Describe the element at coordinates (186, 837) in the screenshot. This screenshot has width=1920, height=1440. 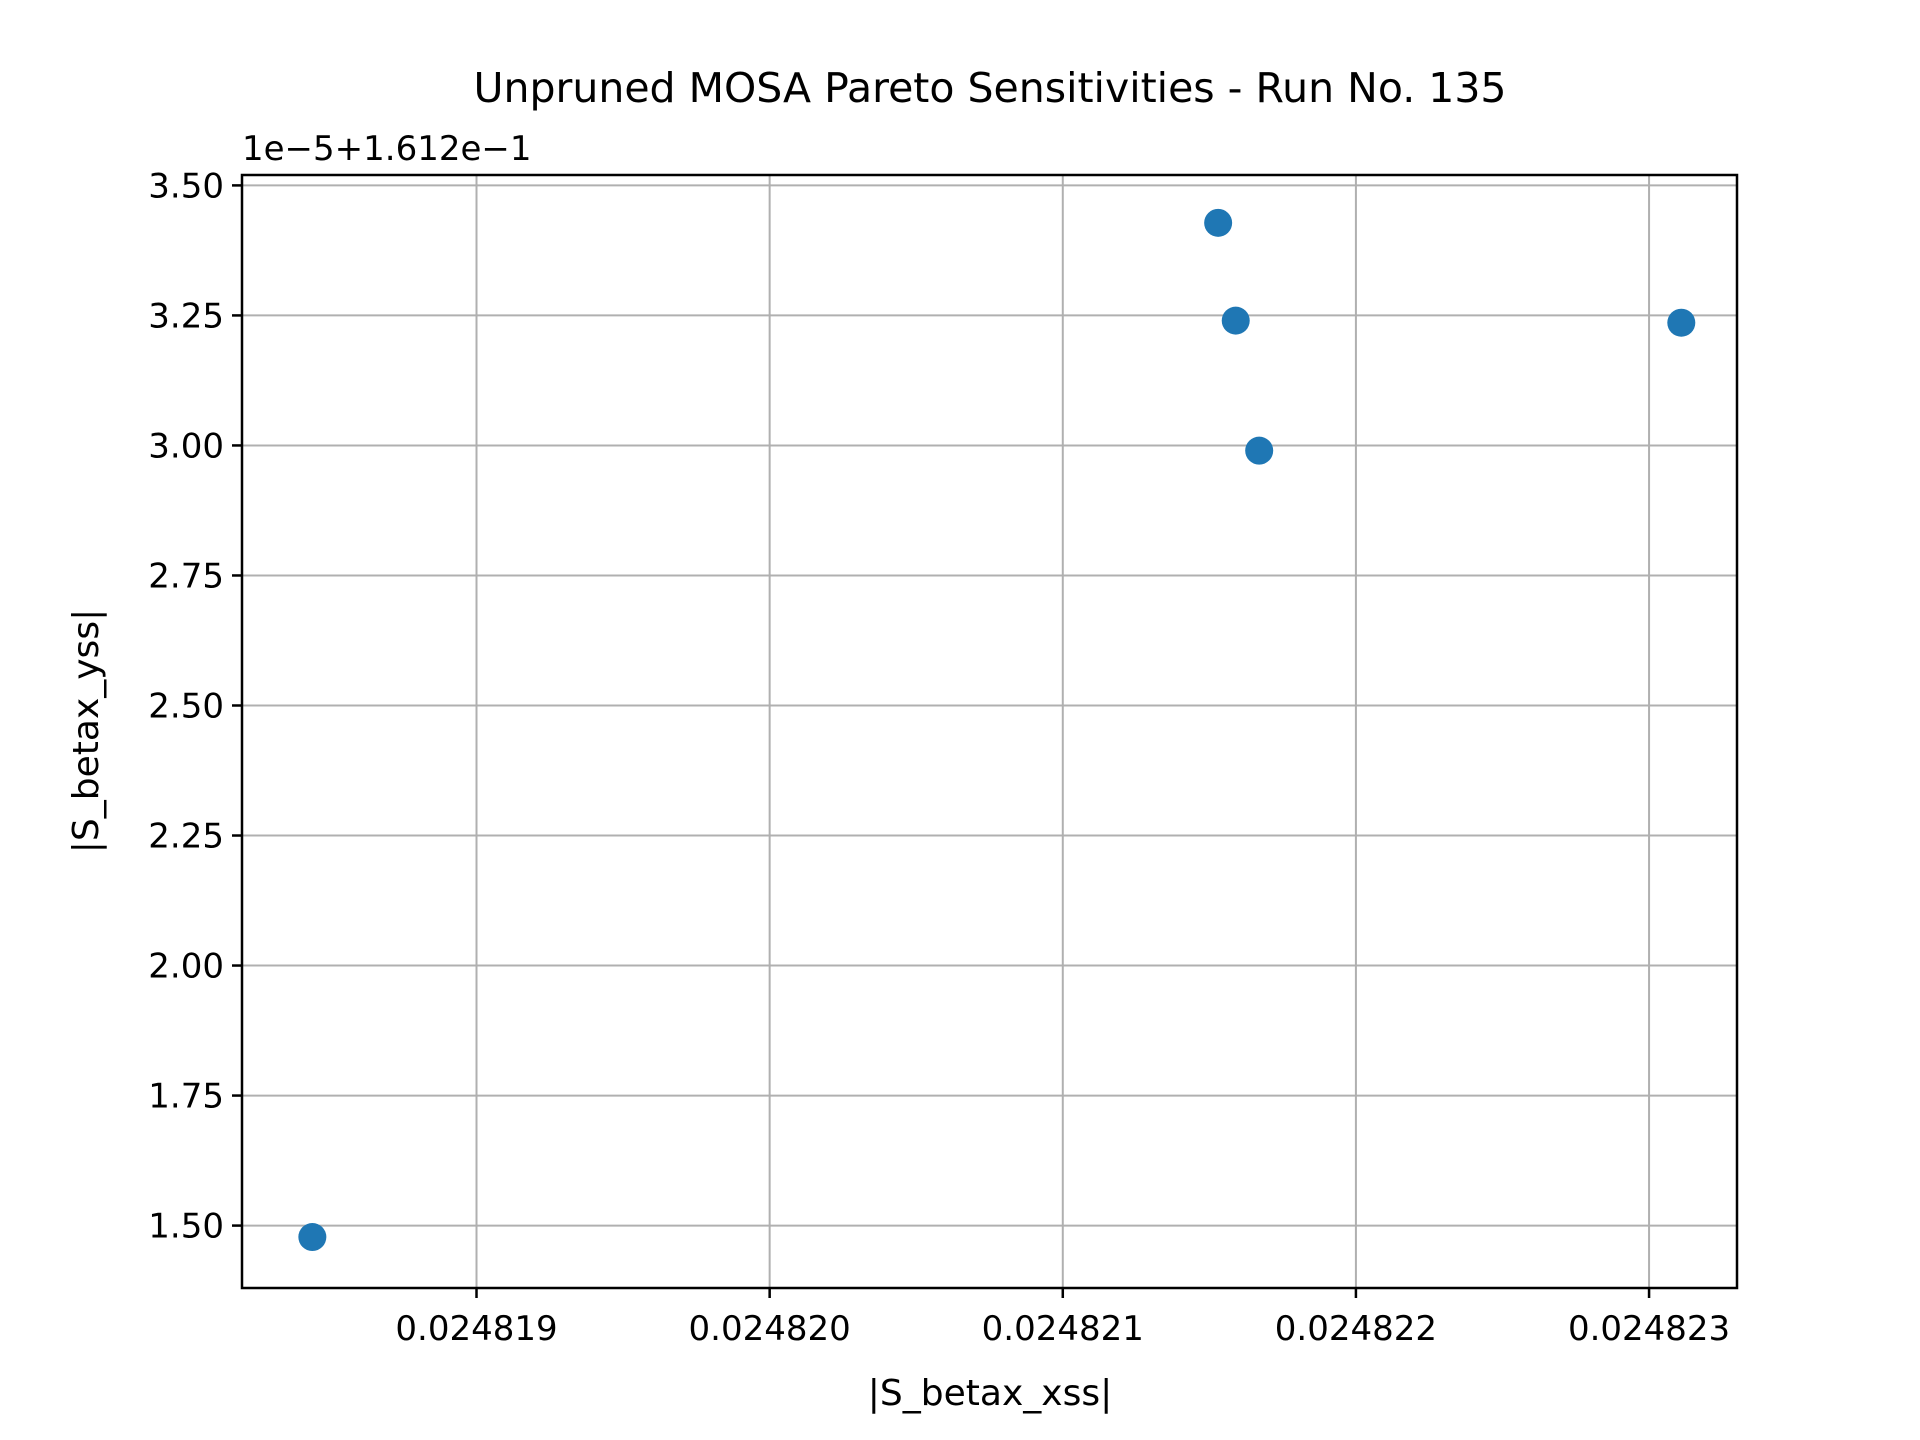
I see `y-tick-label: 2.25` at that location.